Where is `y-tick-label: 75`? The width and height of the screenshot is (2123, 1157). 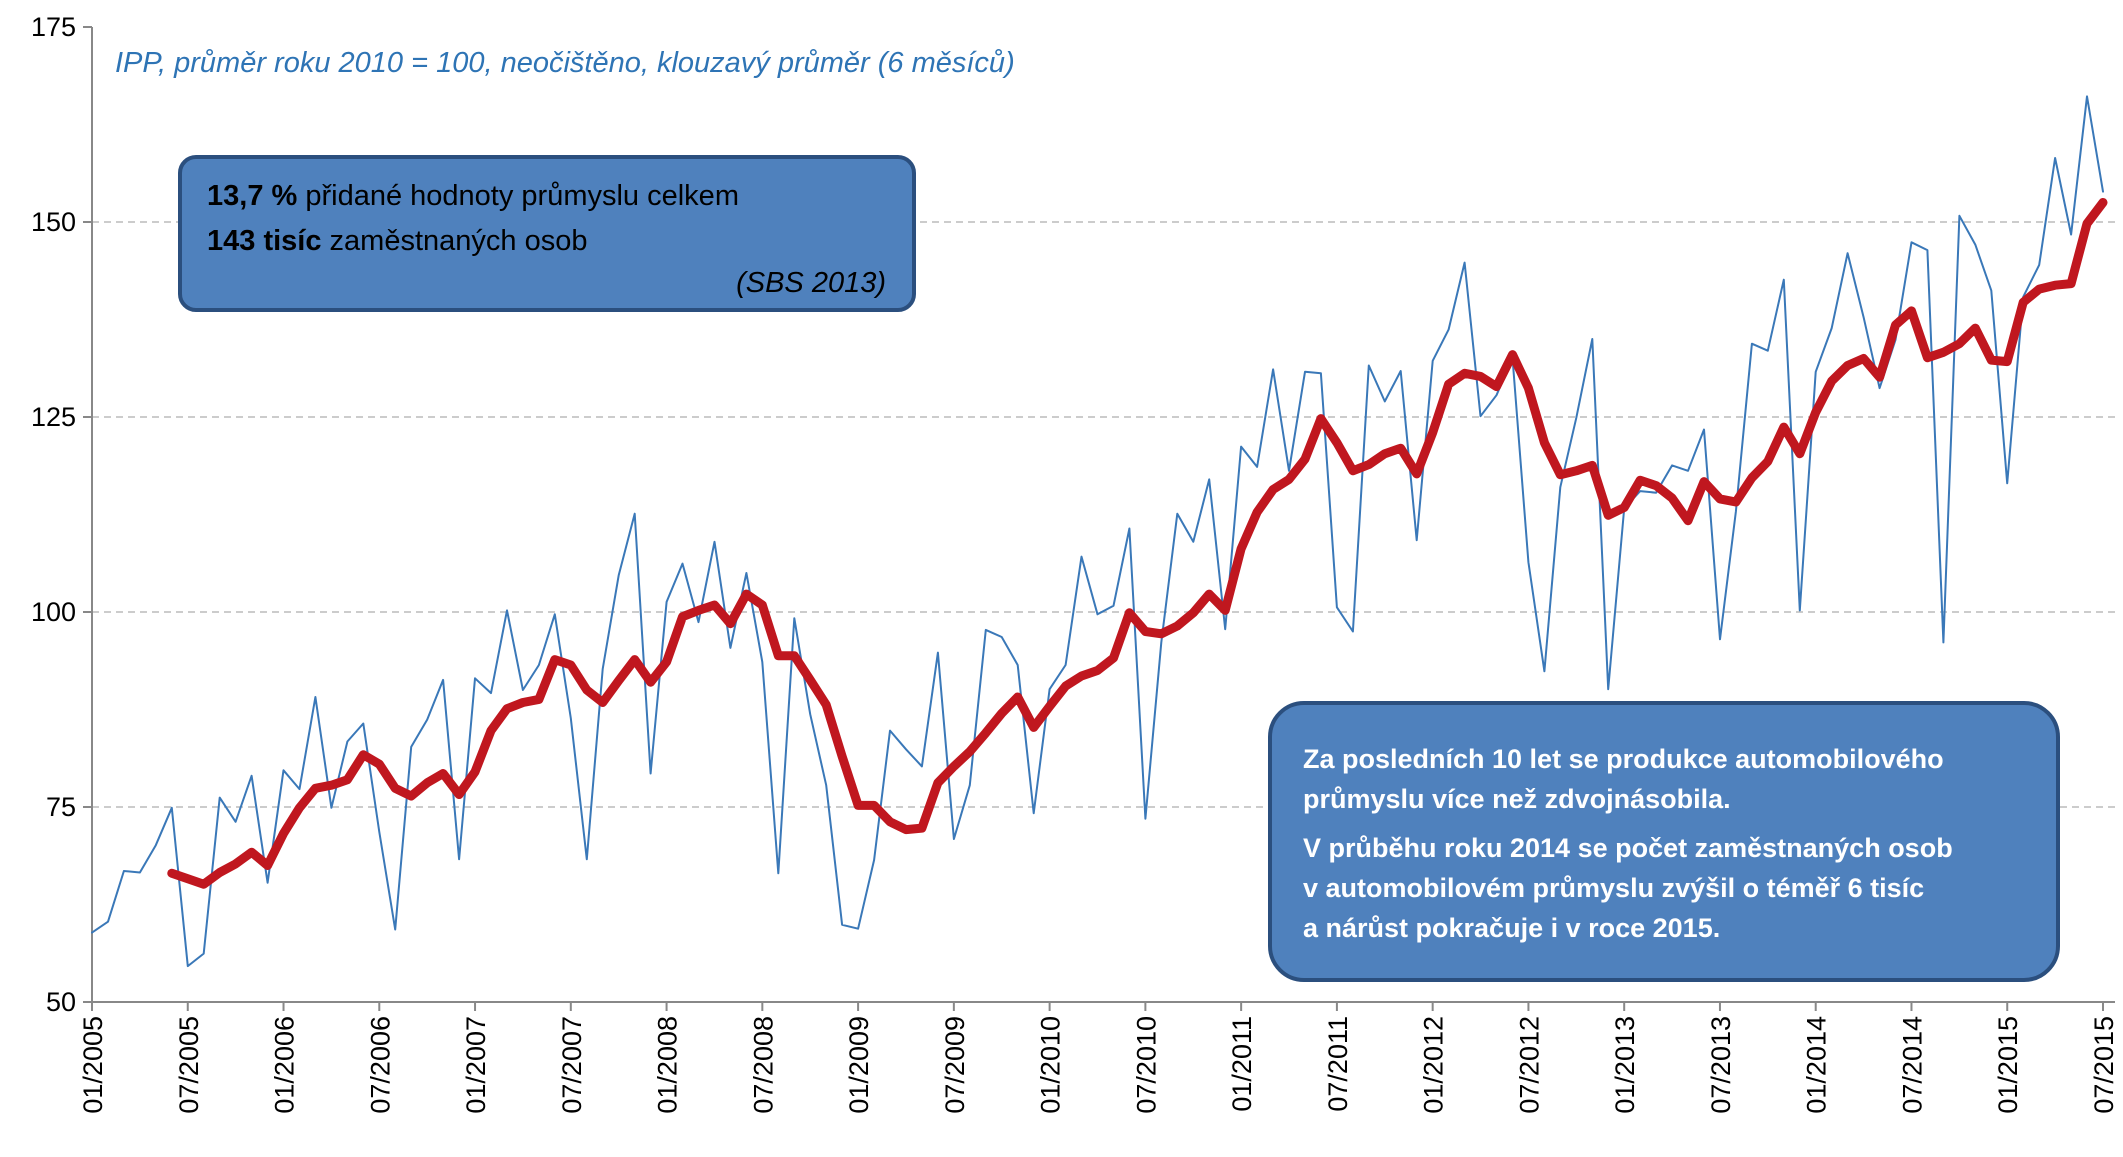 y-tick-label: 75 is located at coordinates (61, 807).